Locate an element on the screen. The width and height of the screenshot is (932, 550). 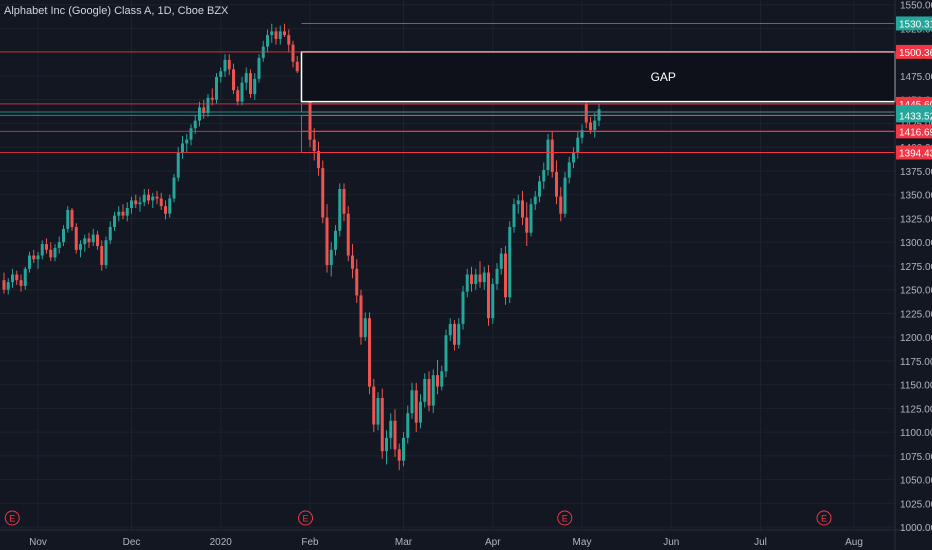
x-tick-label: Jul is located at coordinates (760, 542).